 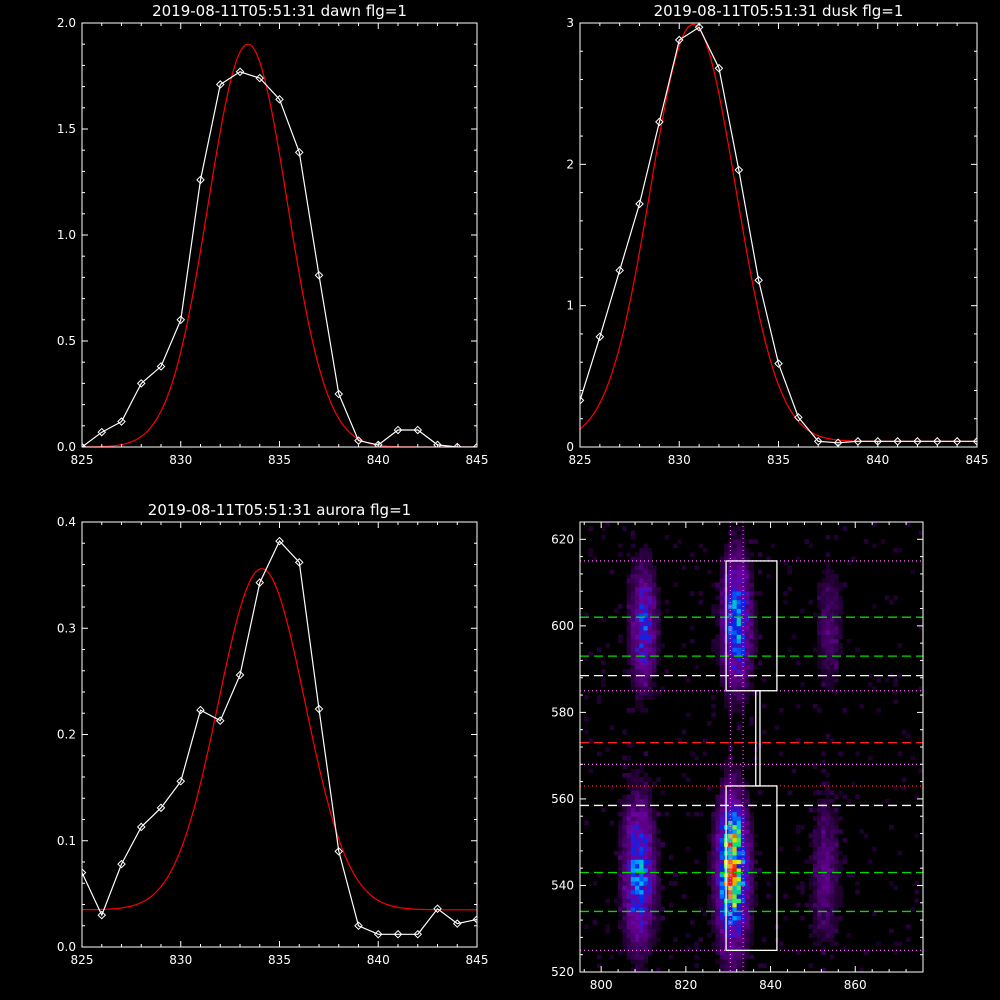 I want to click on x-tick-label: 825, so click(x=82, y=460).